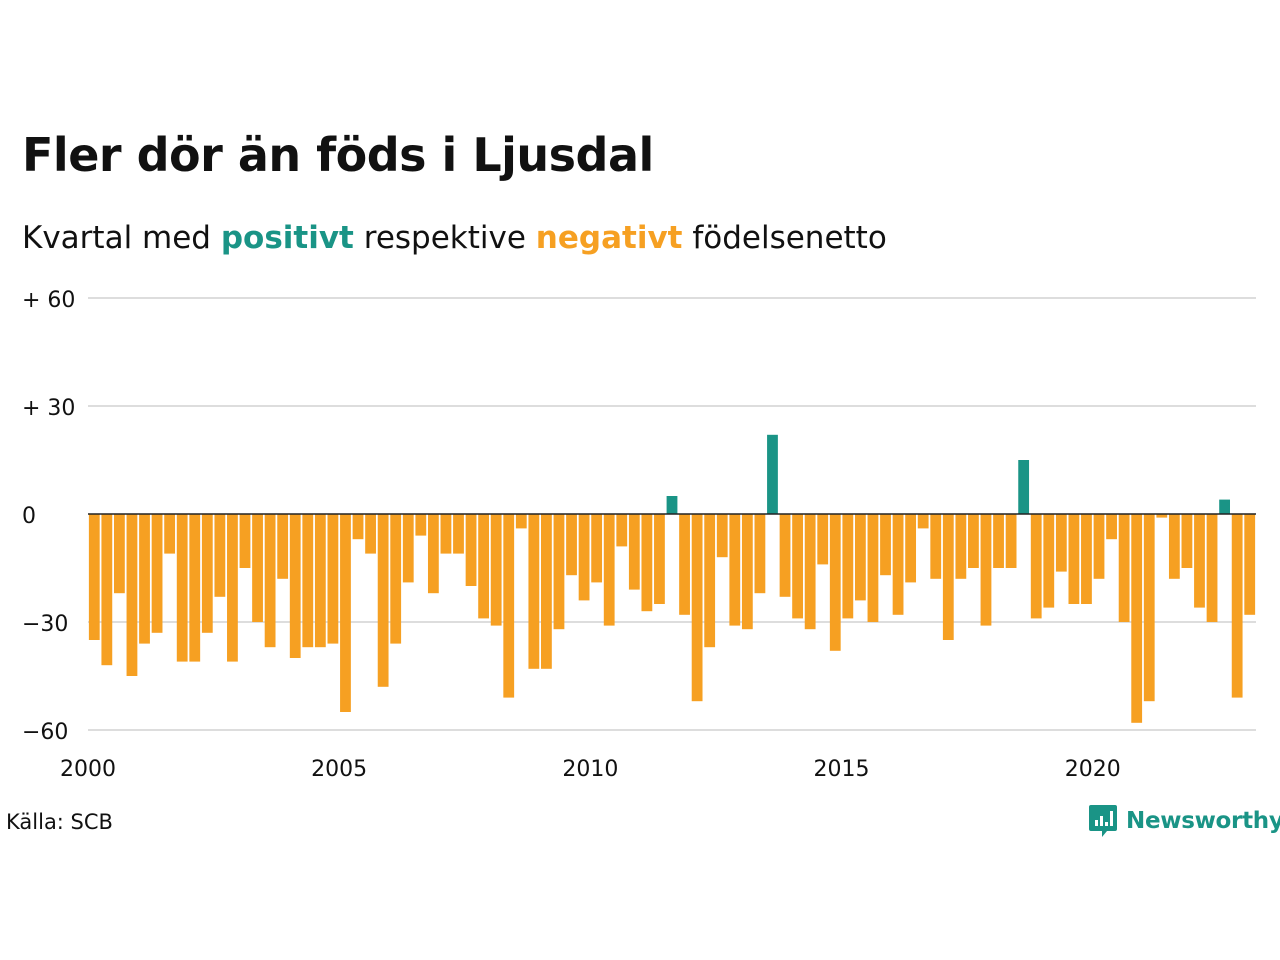 The height and width of the screenshot is (960, 1280). Describe the element at coordinates (220, 555) in the screenshot. I see `bar-2002Q3` at that location.